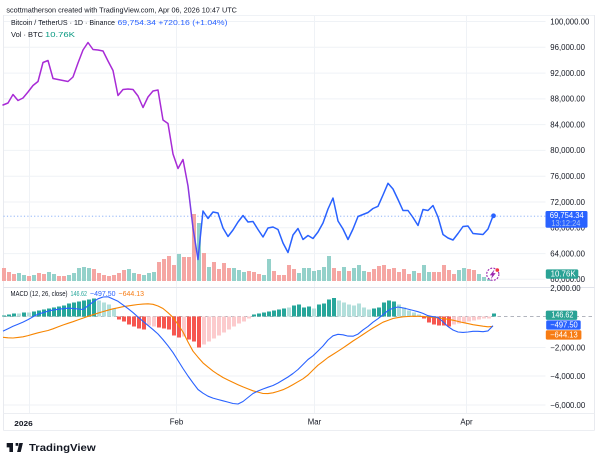 The height and width of the screenshot is (470, 600). Describe the element at coordinates (27, 34) in the screenshot. I see `svg-text: Vol · BTC` at that location.